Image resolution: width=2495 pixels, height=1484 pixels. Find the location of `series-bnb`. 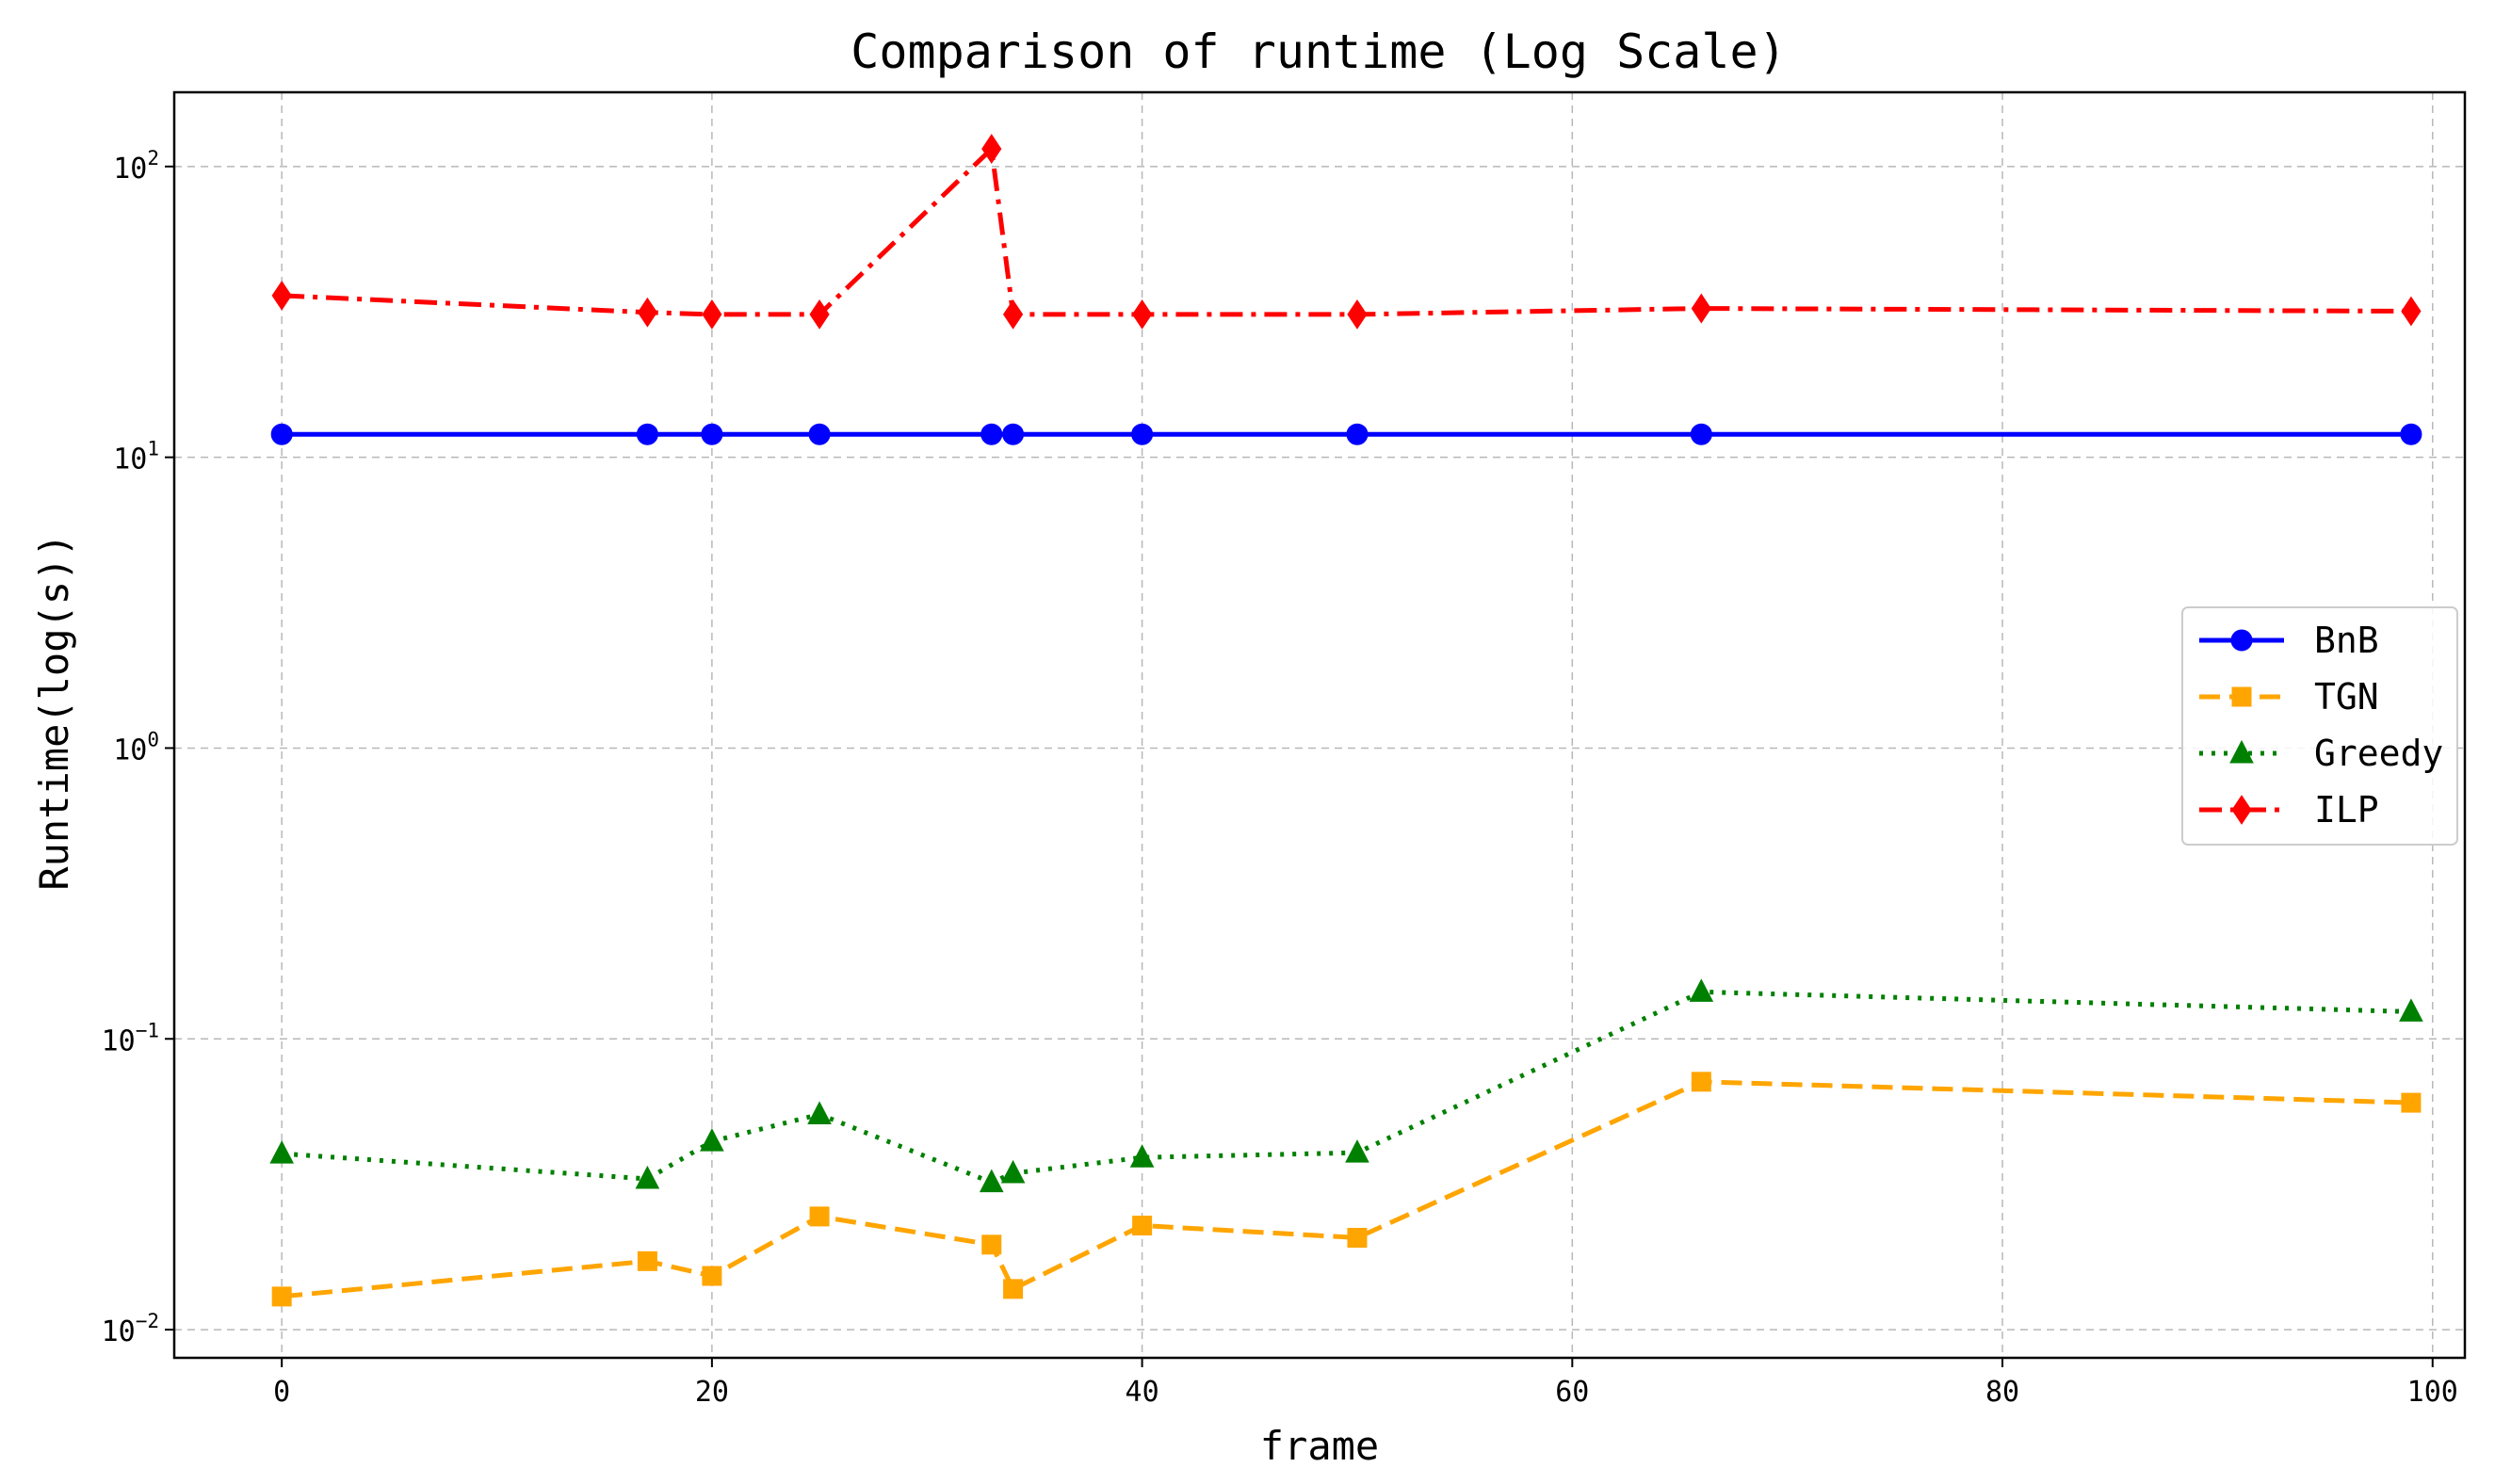

series-bnb is located at coordinates (1346, 434).